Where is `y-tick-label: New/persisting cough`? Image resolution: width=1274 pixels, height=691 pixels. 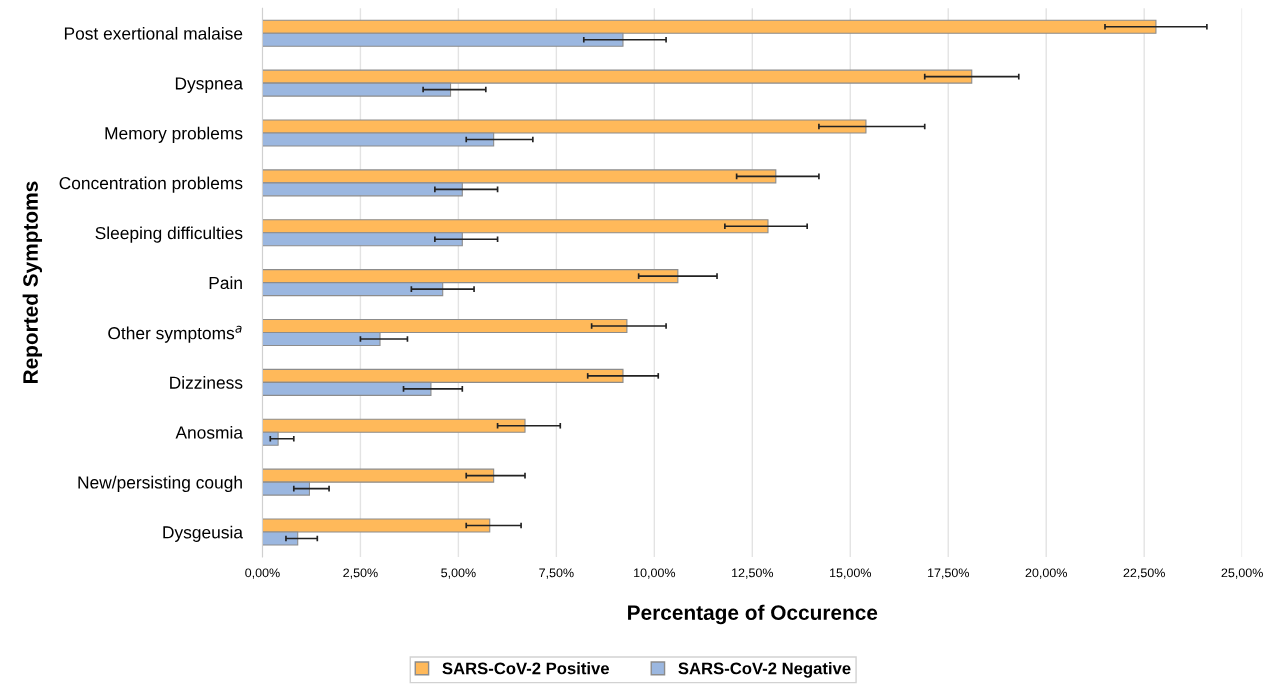
y-tick-label: New/persisting cough is located at coordinates (160, 484).